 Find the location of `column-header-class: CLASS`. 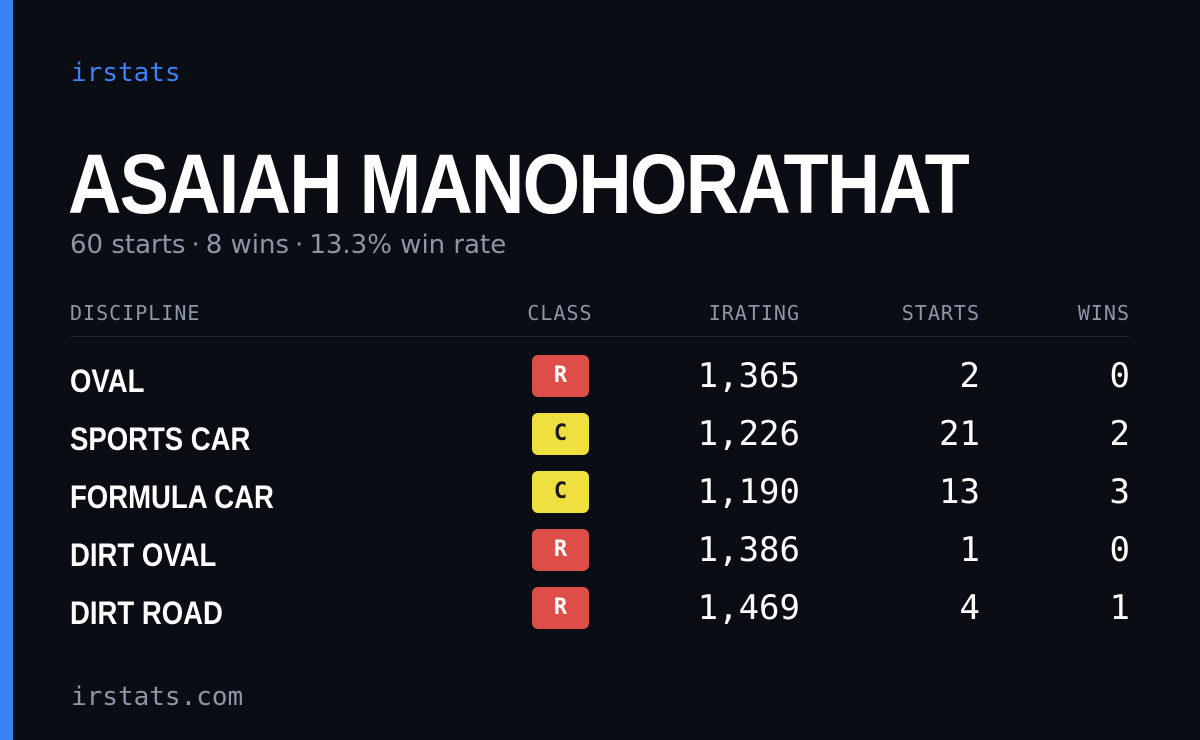

column-header-class: CLASS is located at coordinates (560, 313).